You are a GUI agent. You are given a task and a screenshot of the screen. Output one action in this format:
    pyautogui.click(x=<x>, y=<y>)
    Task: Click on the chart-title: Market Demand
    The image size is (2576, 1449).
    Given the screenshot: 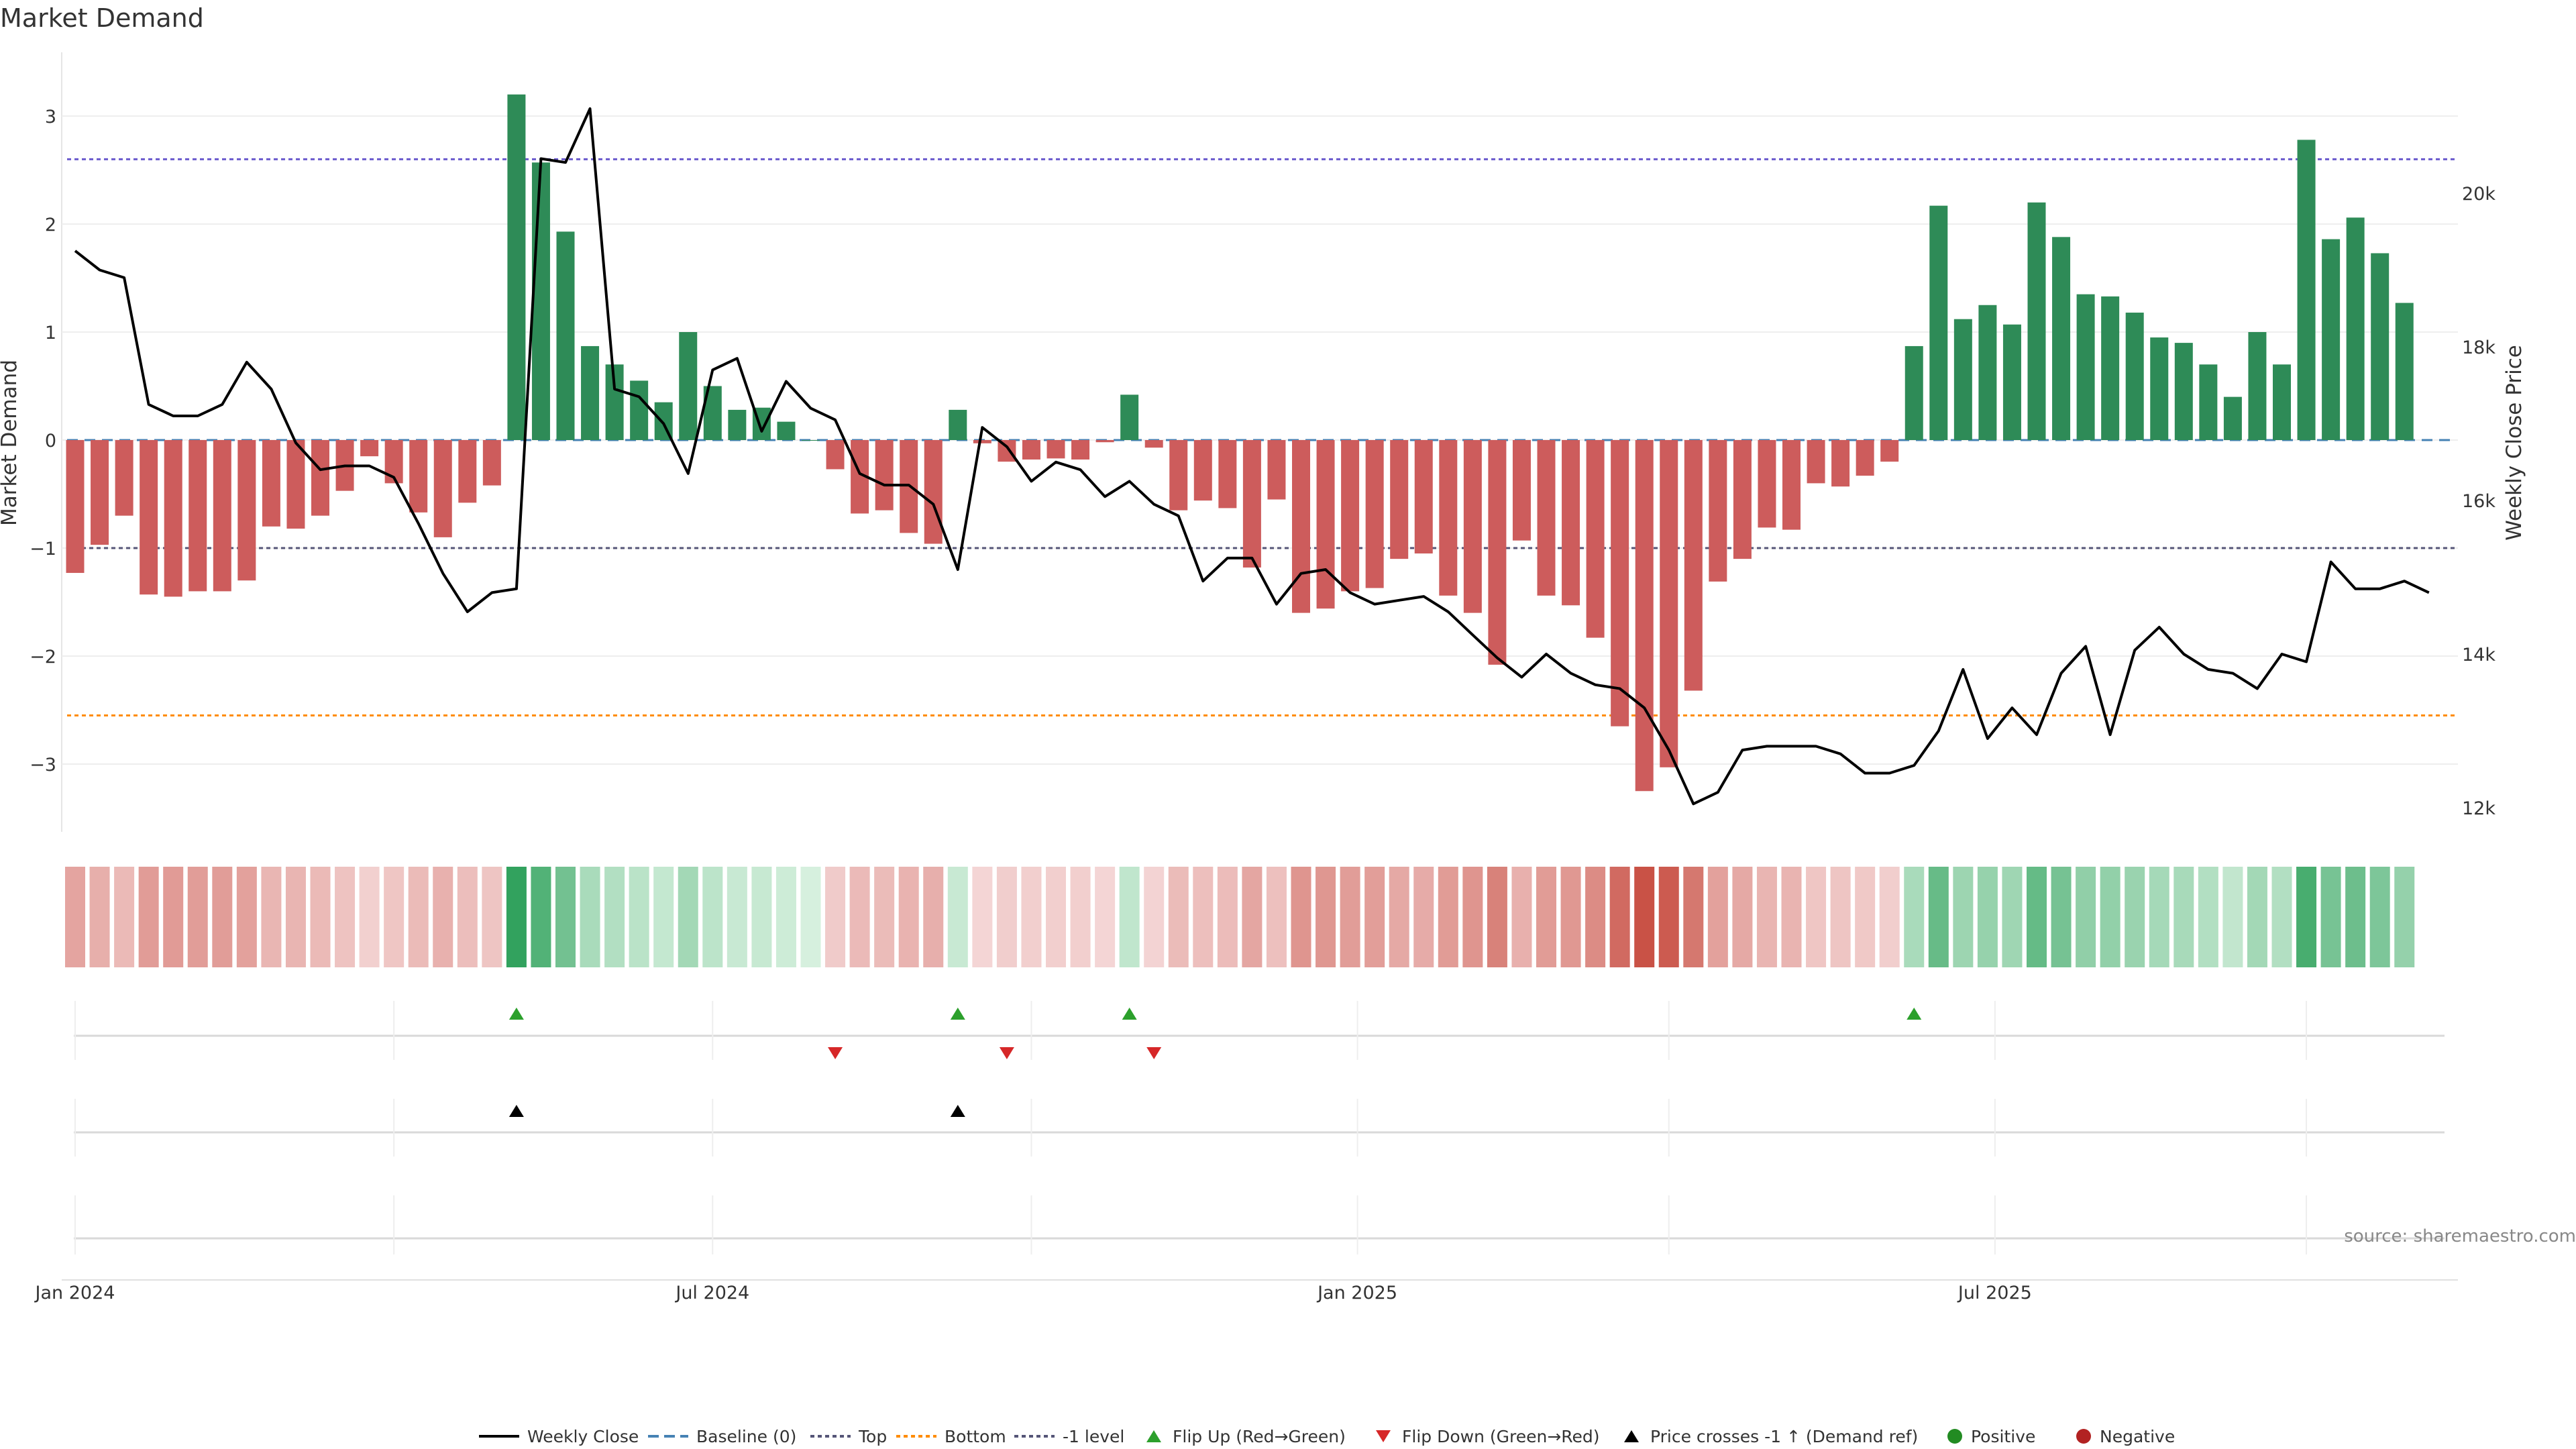 What is the action you would take?
    pyautogui.click(x=102, y=18)
    